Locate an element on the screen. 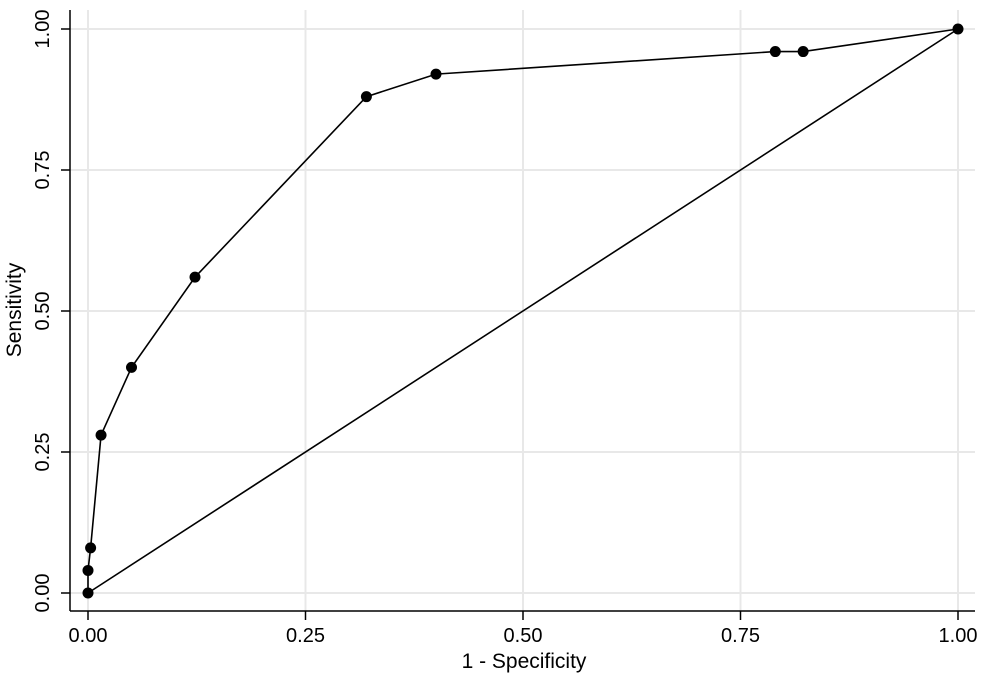 The height and width of the screenshot is (676, 984). x-tick-label: 0.25 is located at coordinates (305, 636).